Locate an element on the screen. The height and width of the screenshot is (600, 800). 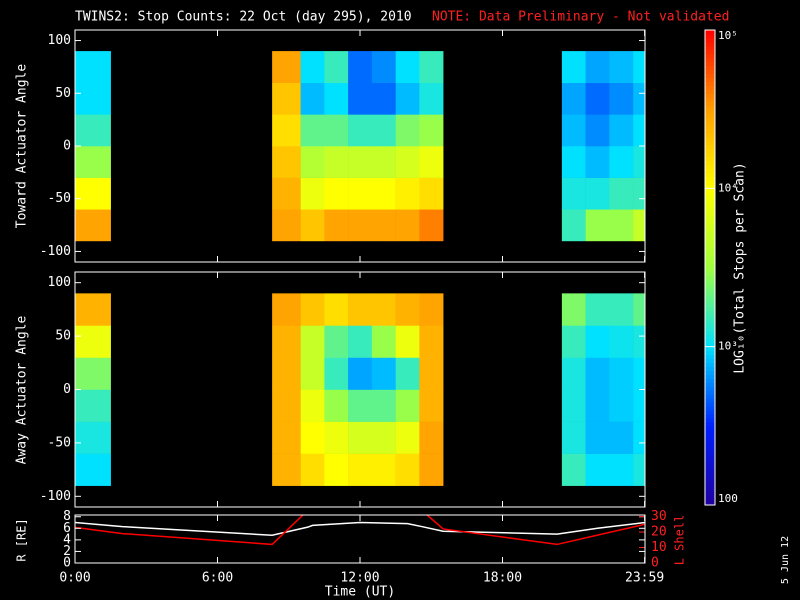
x-tick-label: 23:59 is located at coordinates (644, 578).